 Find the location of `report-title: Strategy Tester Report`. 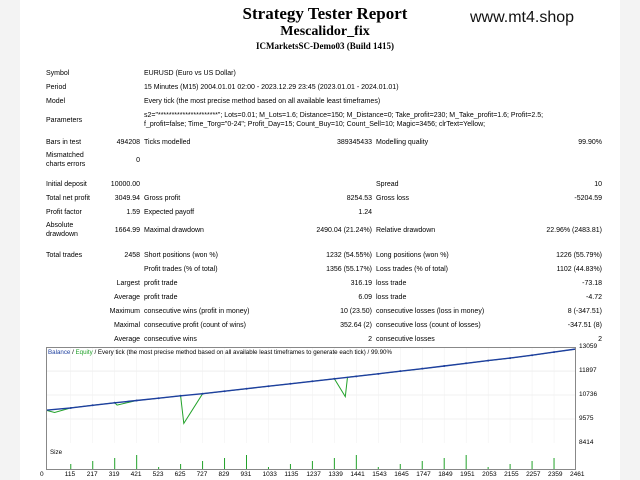

report-title: Strategy Tester Report is located at coordinates (325, 13).